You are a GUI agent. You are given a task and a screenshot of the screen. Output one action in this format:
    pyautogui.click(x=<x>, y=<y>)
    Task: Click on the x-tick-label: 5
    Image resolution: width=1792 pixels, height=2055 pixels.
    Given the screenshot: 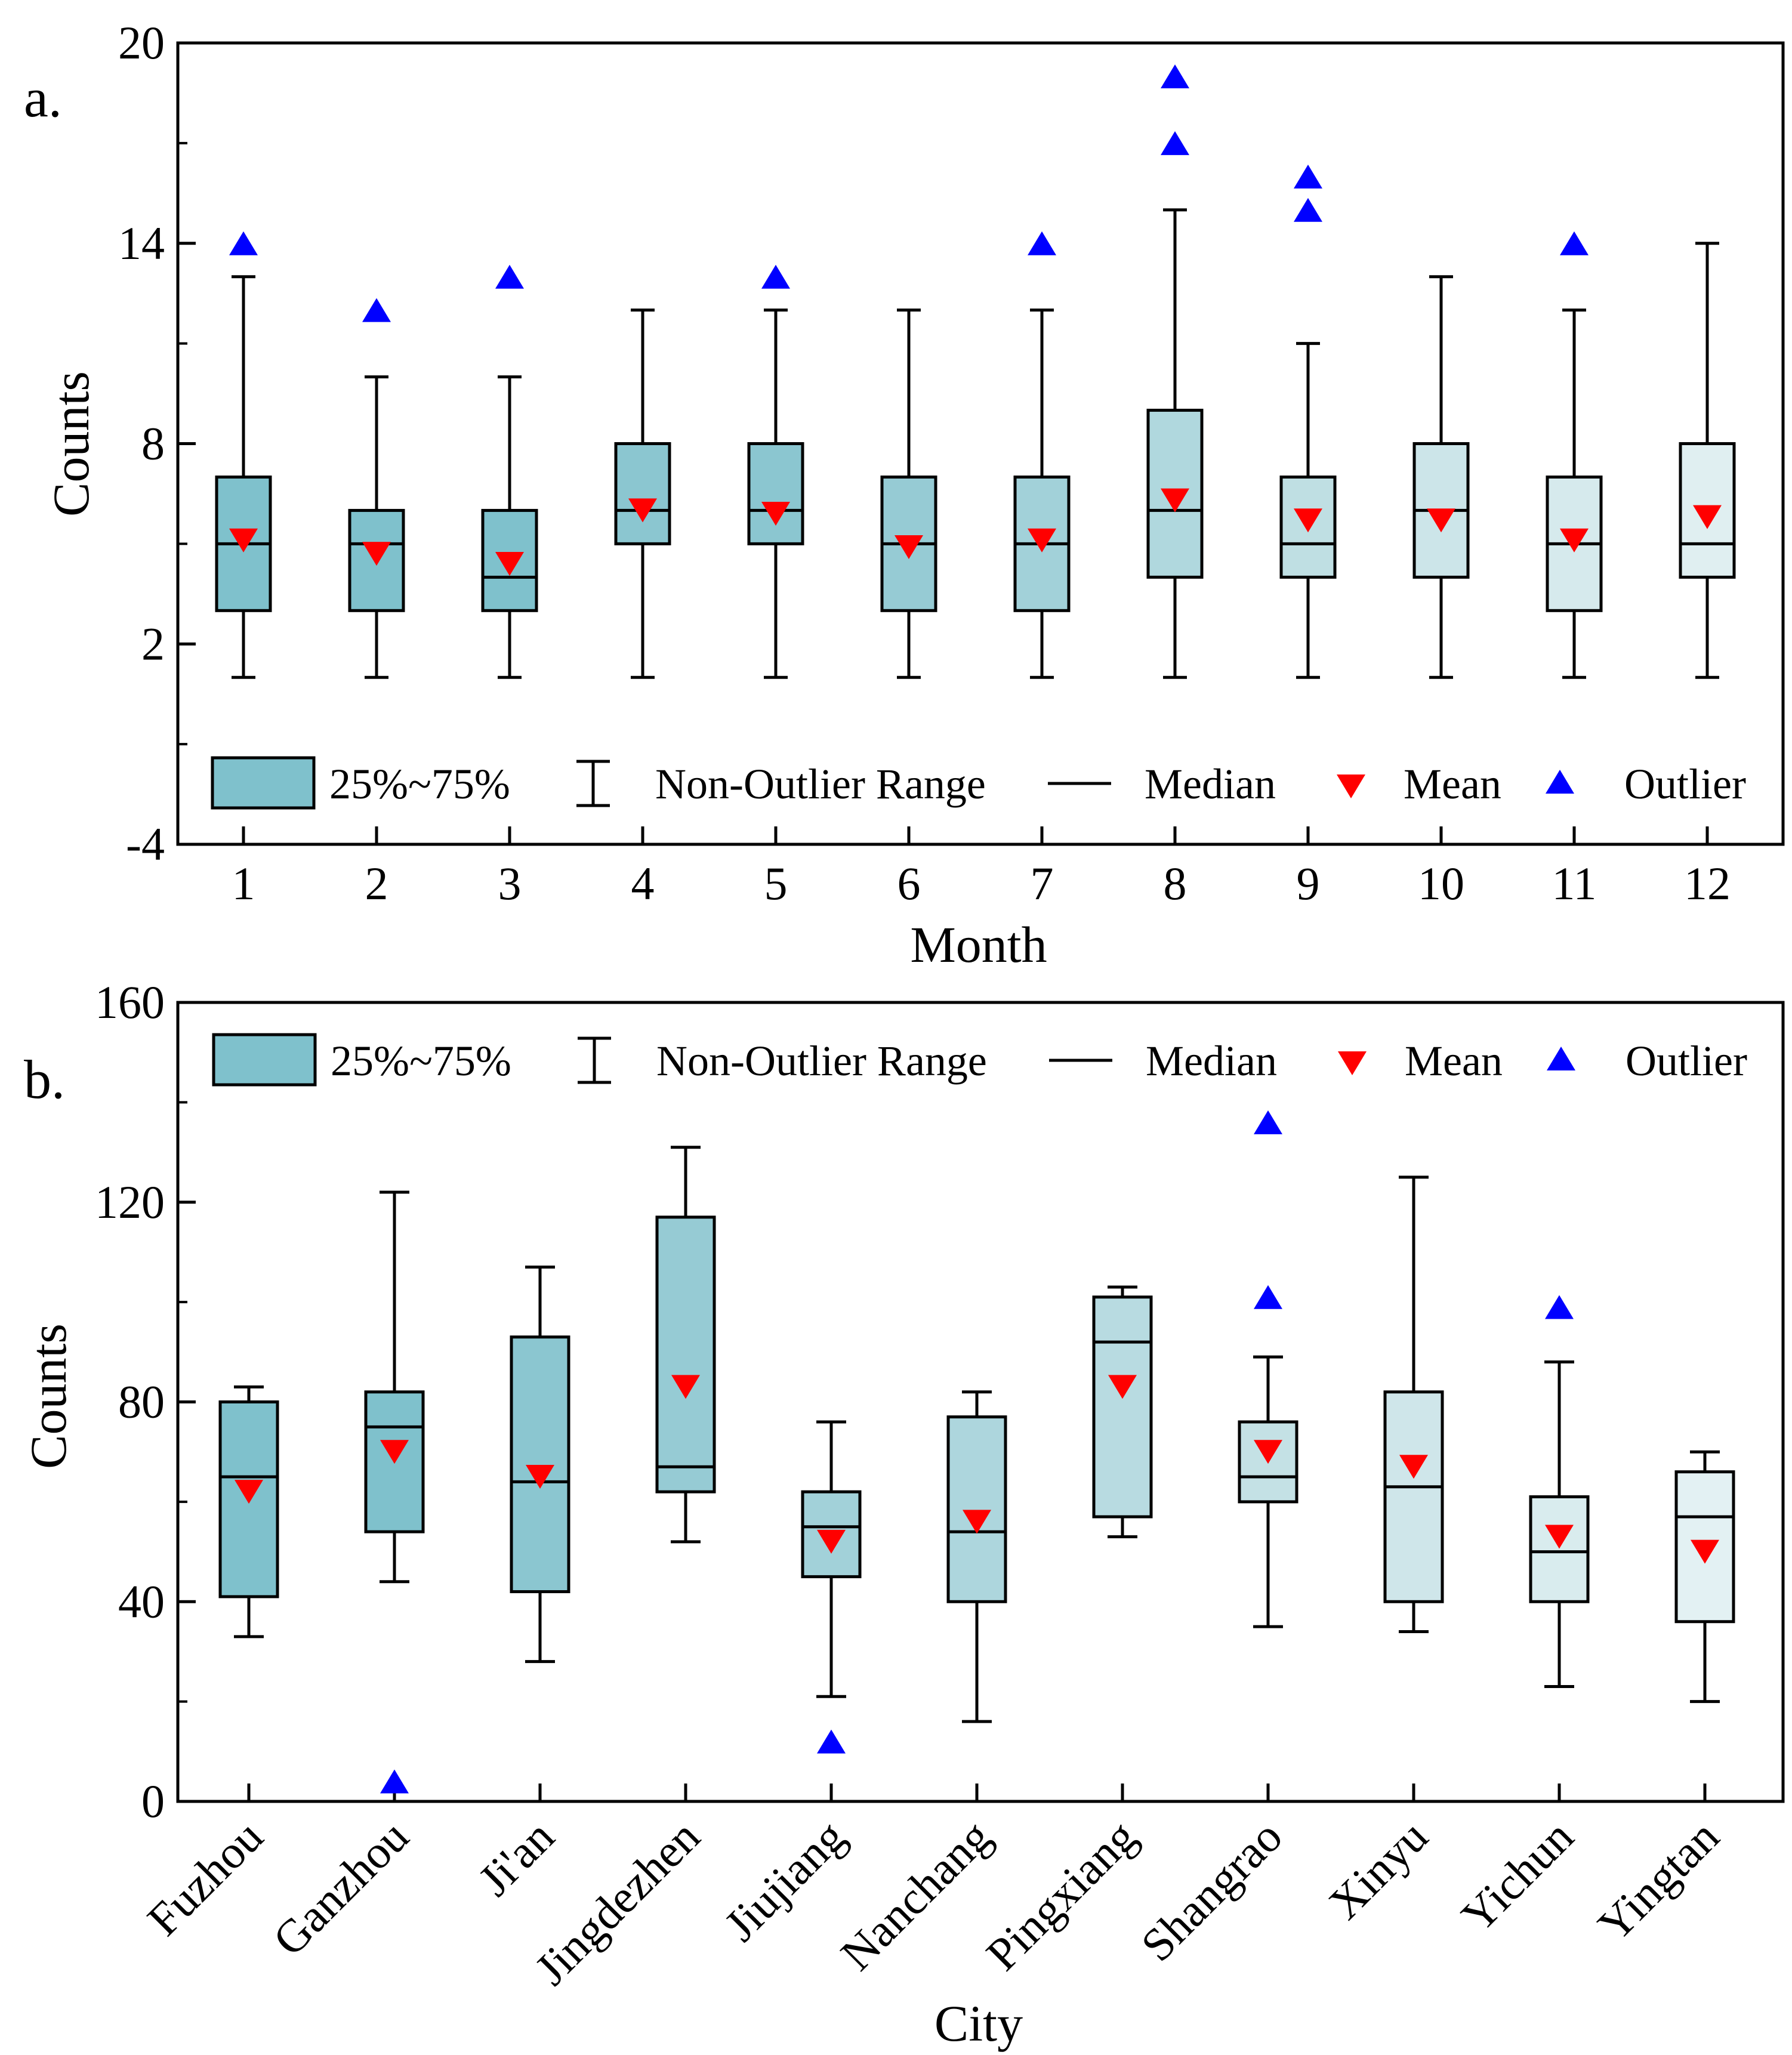 What is the action you would take?
    pyautogui.click(x=776, y=883)
    